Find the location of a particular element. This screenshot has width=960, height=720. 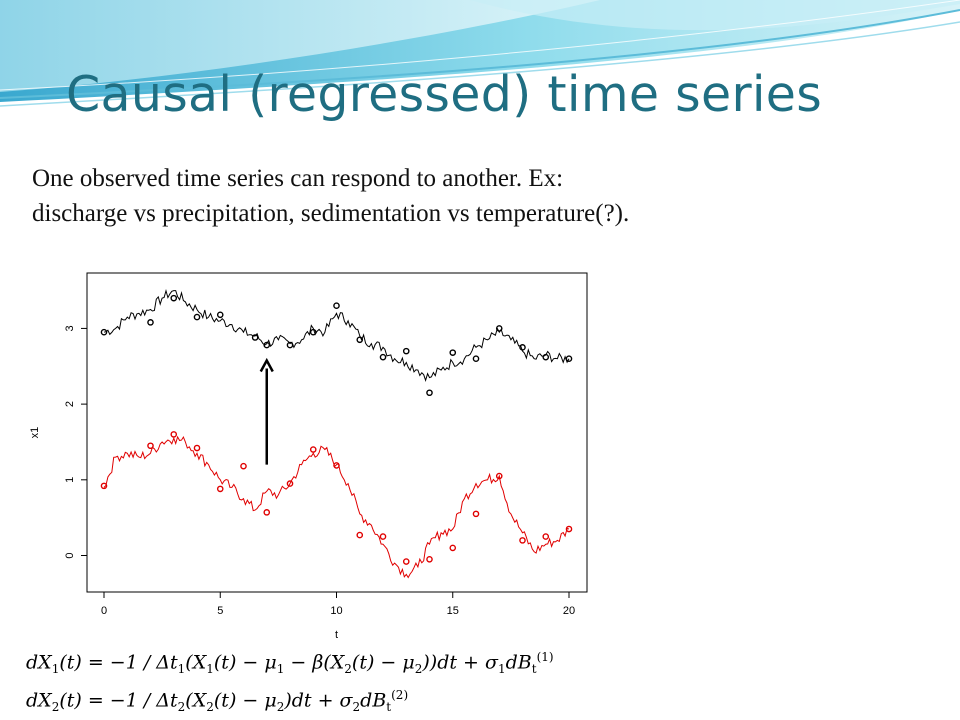

y-tick-label: 3 is located at coordinates (70, 328).